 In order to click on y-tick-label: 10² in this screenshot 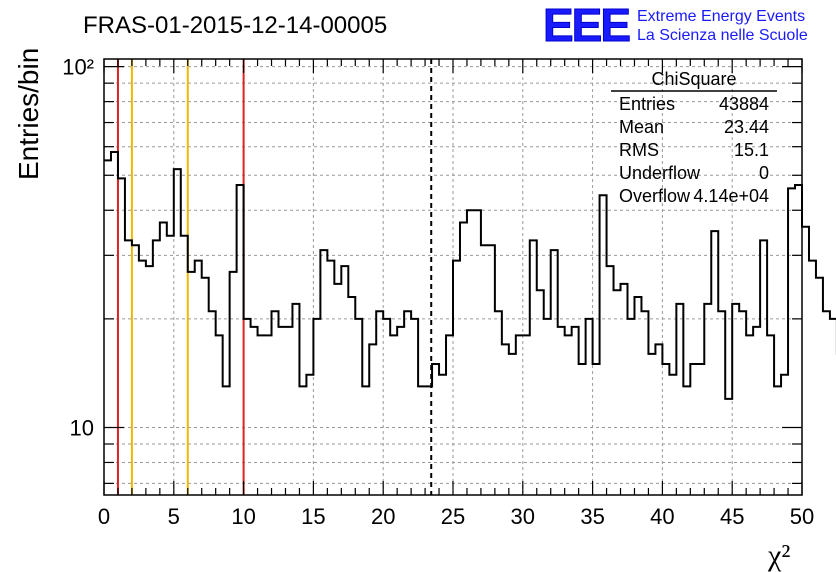, I will do `click(78, 67)`.